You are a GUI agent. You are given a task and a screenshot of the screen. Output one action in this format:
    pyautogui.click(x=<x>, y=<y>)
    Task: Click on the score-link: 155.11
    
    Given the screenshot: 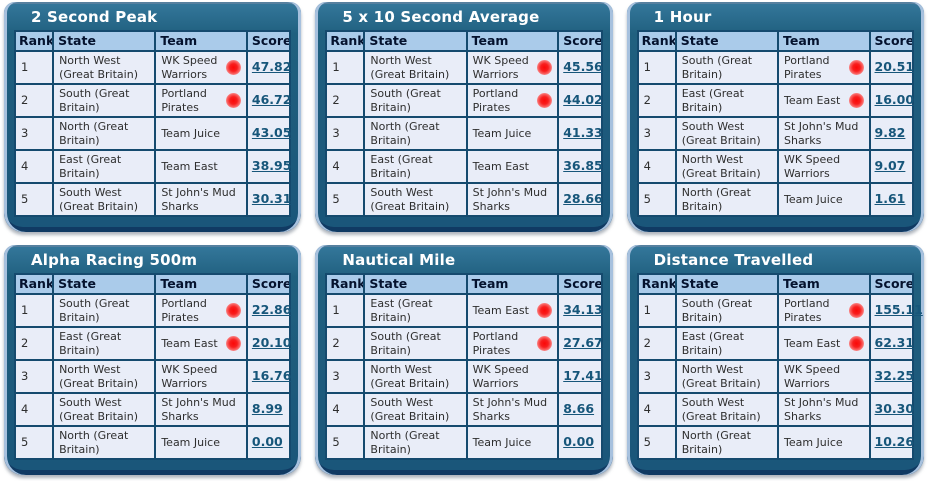 What is the action you would take?
    pyautogui.click(x=898, y=310)
    